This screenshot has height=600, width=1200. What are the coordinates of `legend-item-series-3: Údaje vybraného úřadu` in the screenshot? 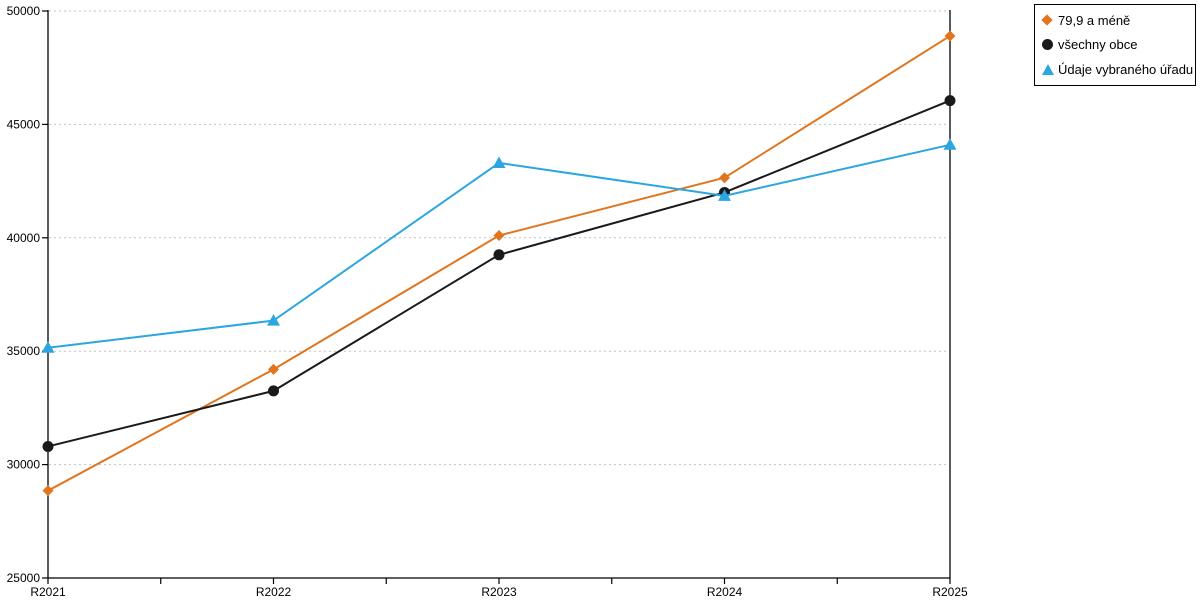 It's located at (1117, 70).